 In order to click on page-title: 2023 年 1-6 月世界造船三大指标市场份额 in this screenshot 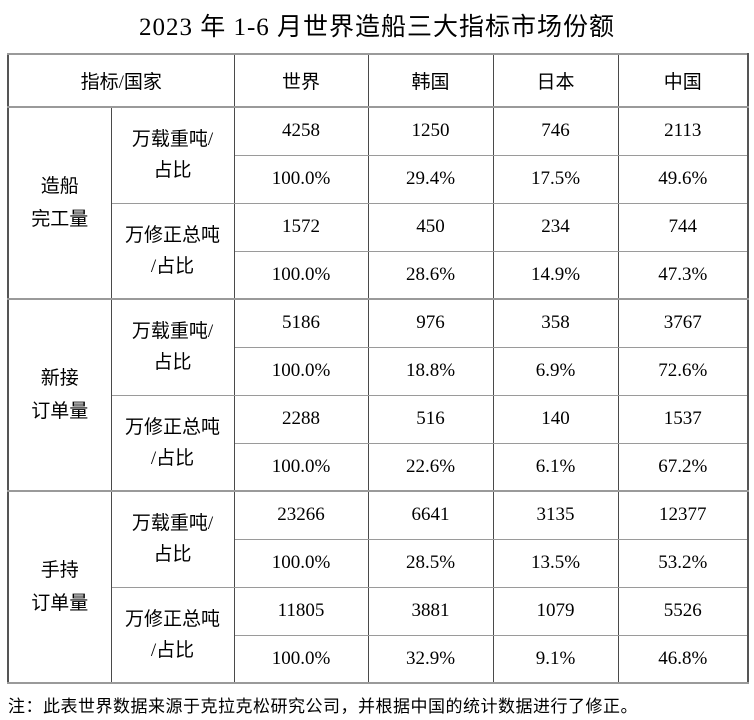, I will do `click(377, 27)`.